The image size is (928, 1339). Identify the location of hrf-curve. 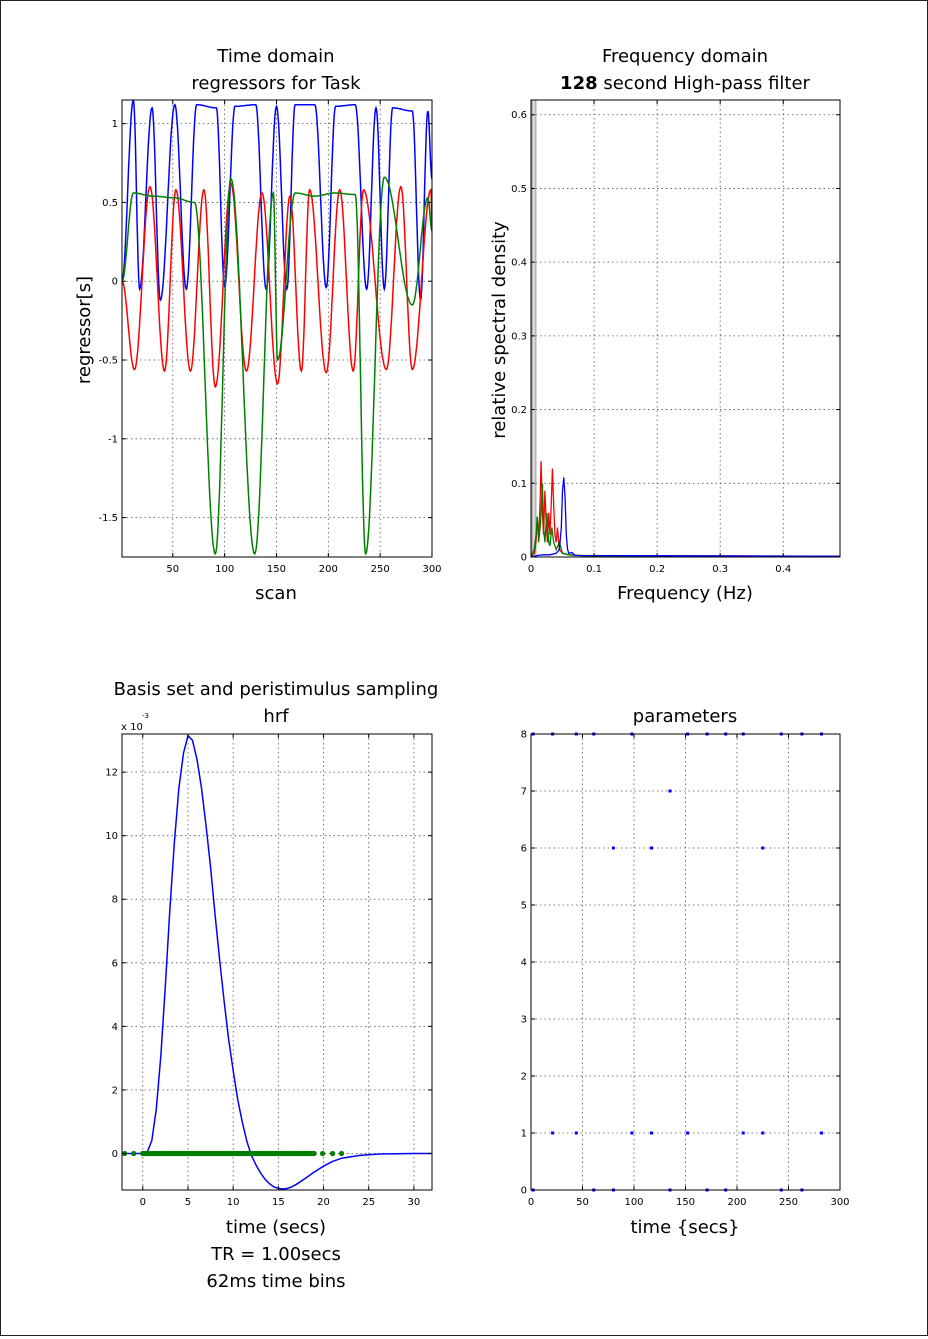
(277, 962).